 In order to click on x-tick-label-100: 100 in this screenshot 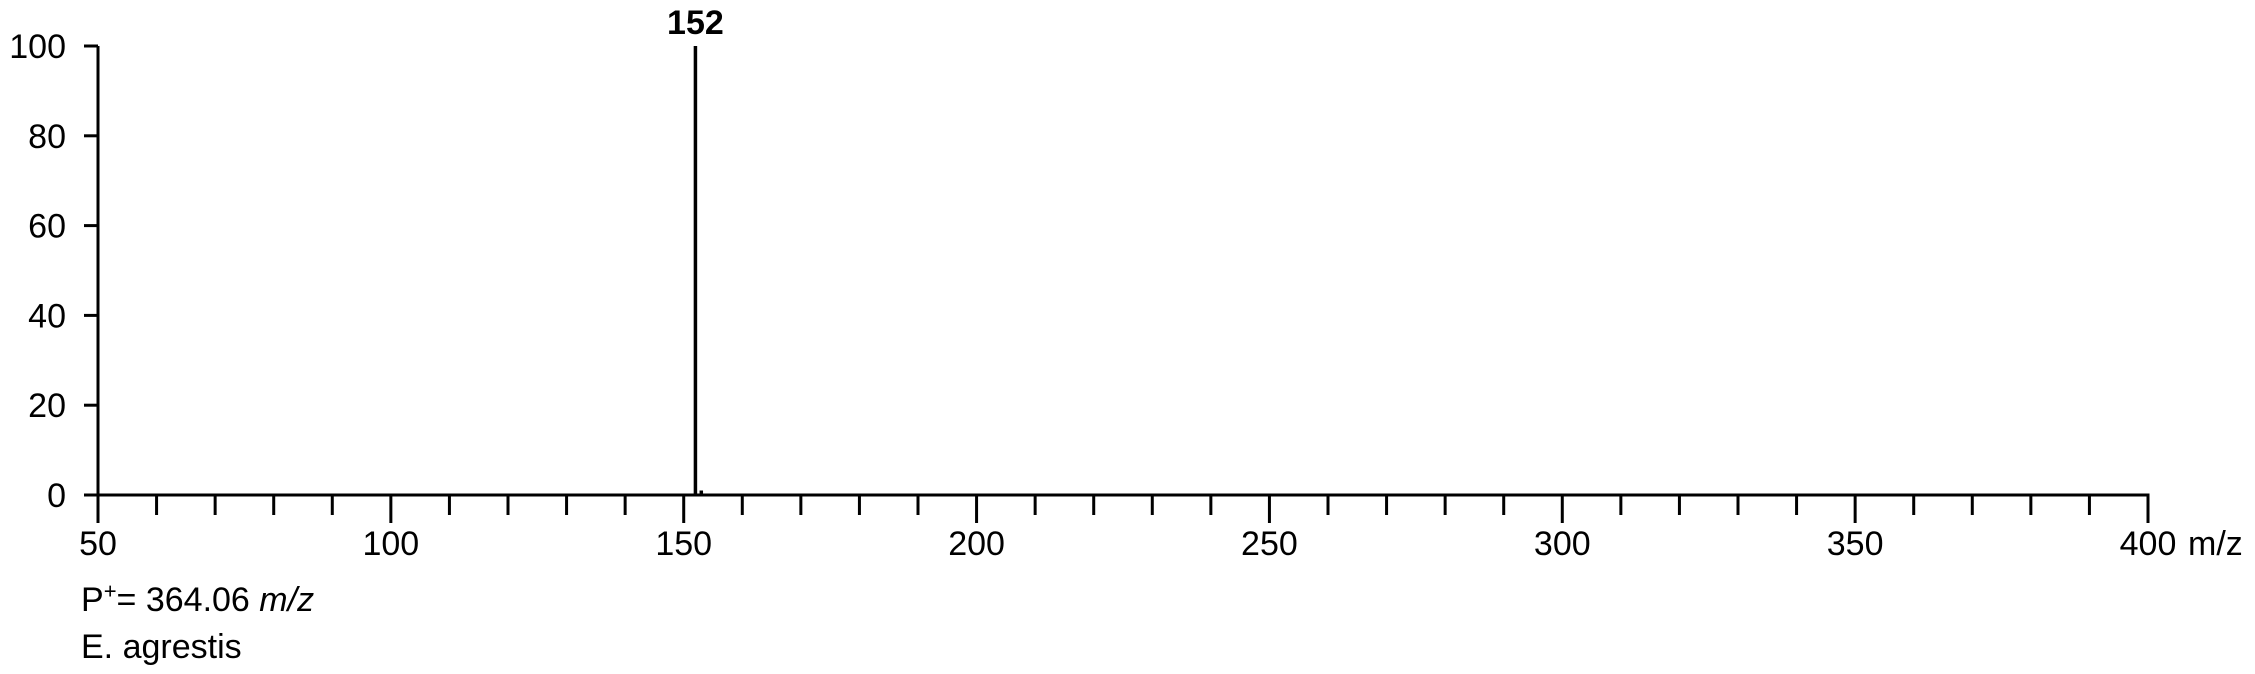, I will do `click(390, 544)`.